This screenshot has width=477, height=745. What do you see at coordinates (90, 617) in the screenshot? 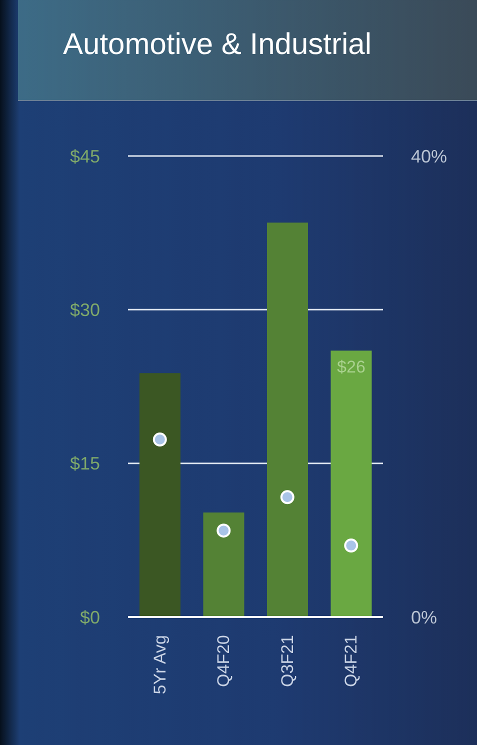
I see `y-tick-label: $0` at bounding box center [90, 617].